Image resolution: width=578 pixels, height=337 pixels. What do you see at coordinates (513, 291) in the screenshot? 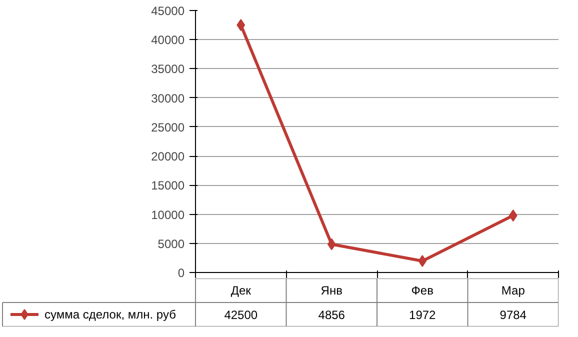
I see `x-tick-label: Мар` at bounding box center [513, 291].